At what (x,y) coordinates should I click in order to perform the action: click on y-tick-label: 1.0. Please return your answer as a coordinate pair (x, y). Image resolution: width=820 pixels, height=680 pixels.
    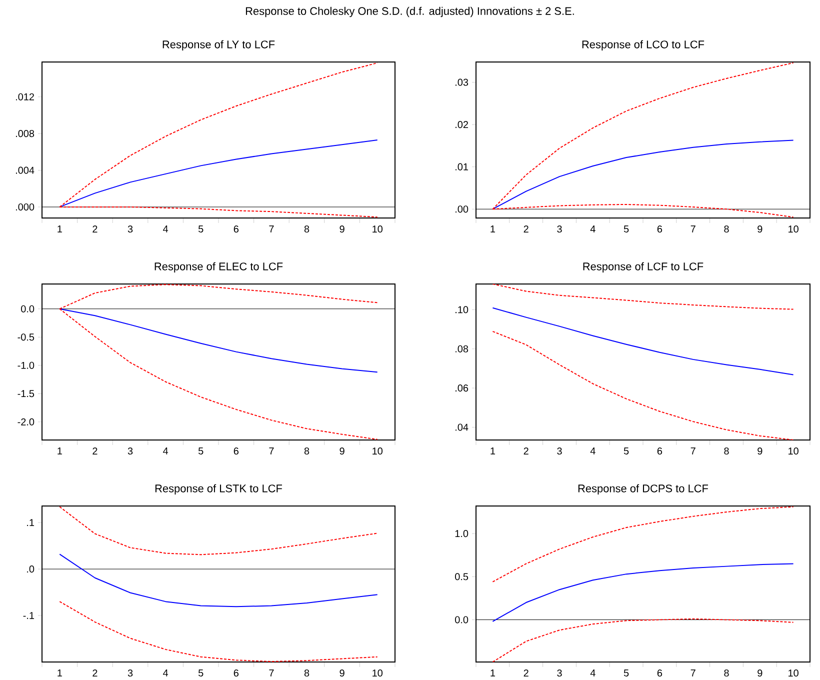
    Looking at the image, I should click on (461, 534).